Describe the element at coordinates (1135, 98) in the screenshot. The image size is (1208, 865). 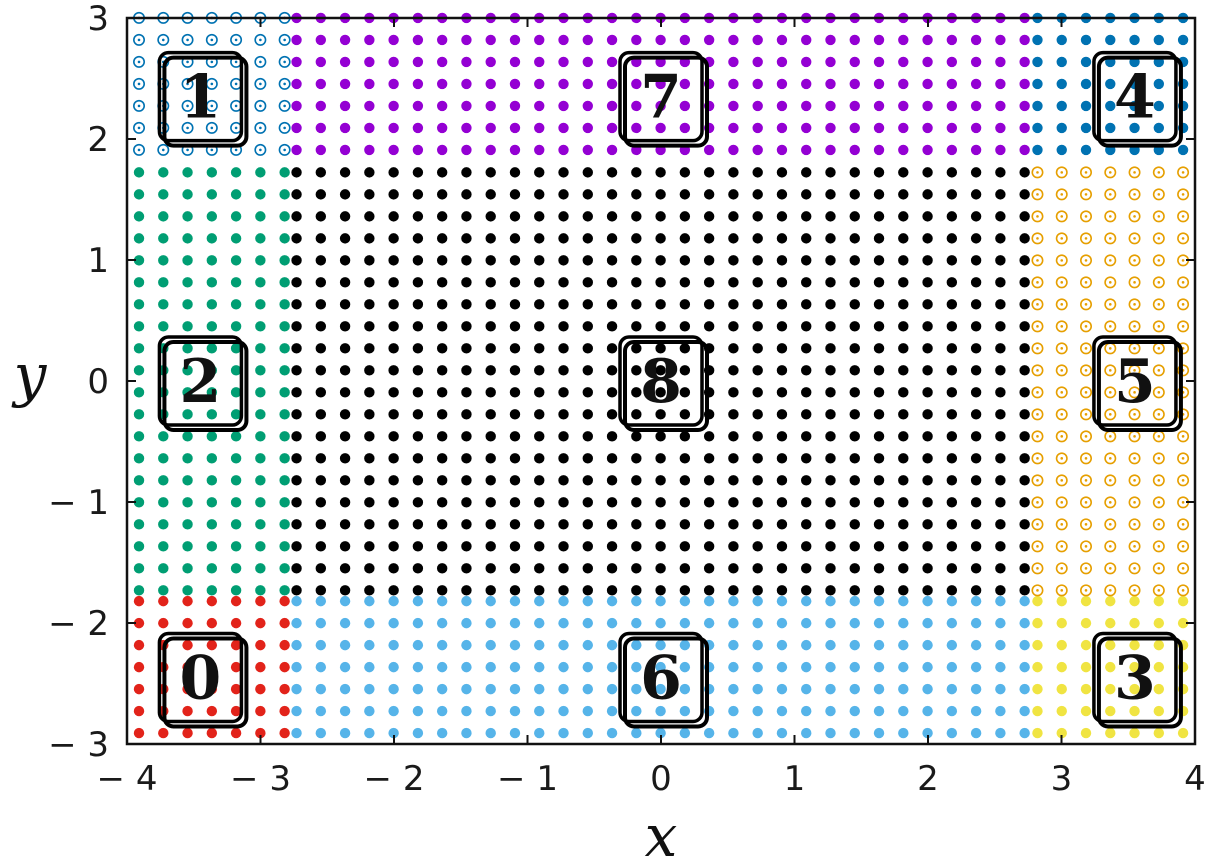
I see `region-label: 4` at that location.